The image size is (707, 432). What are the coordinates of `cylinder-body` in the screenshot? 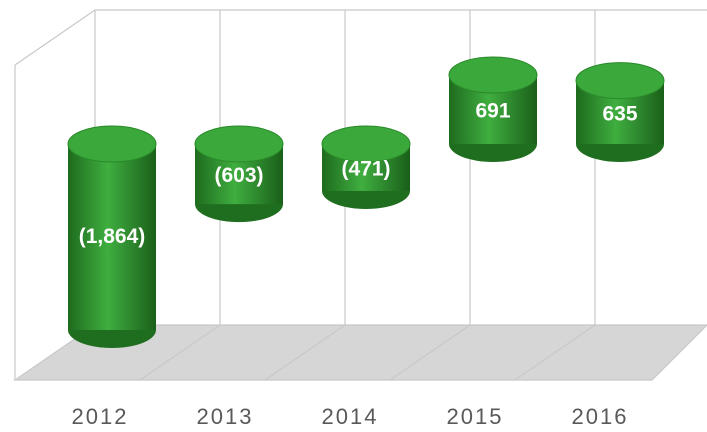 It's located at (112, 236).